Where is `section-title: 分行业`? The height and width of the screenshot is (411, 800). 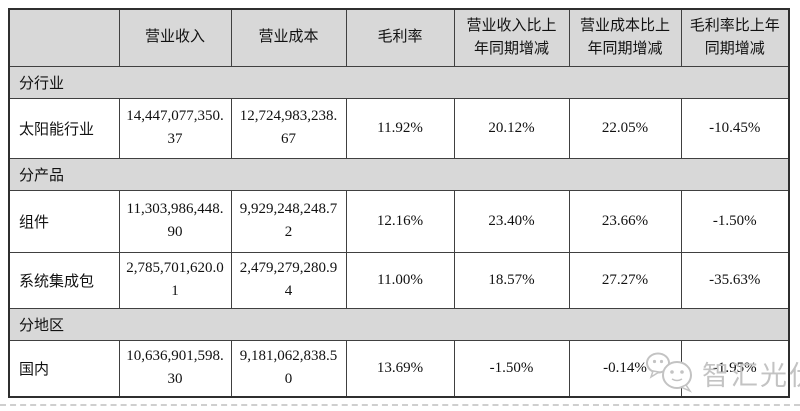 section-title: 分行业 is located at coordinates (399, 82).